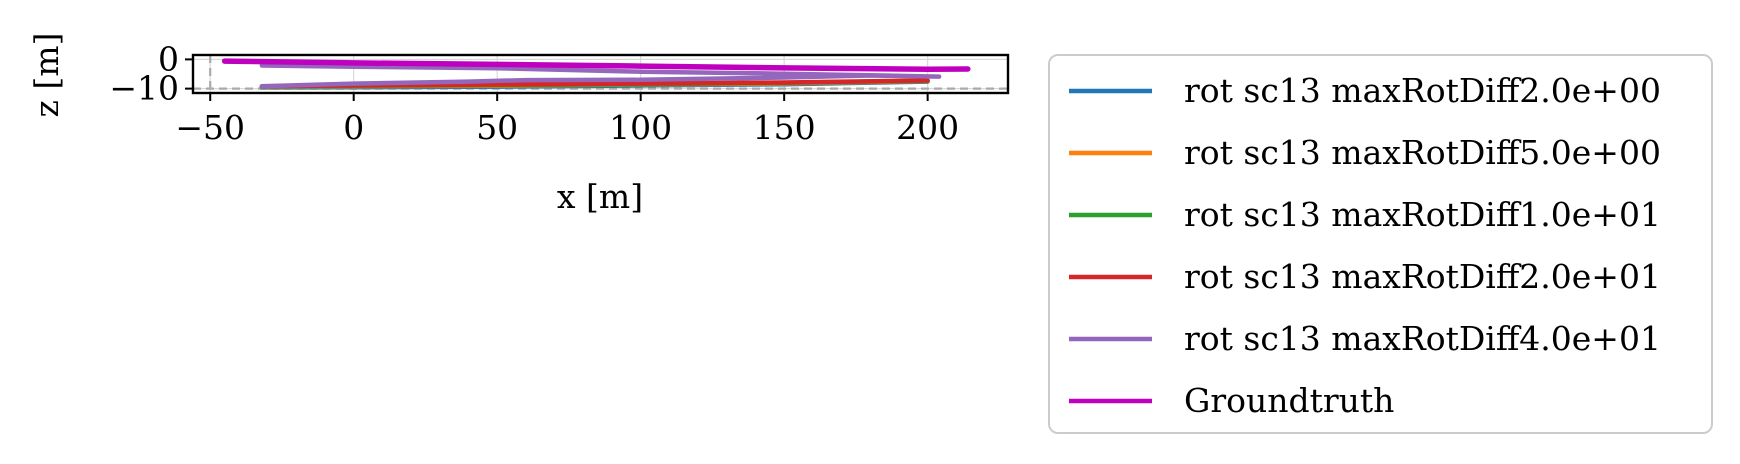 The height and width of the screenshot is (464, 1740). What do you see at coordinates (1422, 338) in the screenshot?
I see `legend-label-5: rot sc13 maxRotDiff4.0e+01` at bounding box center [1422, 338].